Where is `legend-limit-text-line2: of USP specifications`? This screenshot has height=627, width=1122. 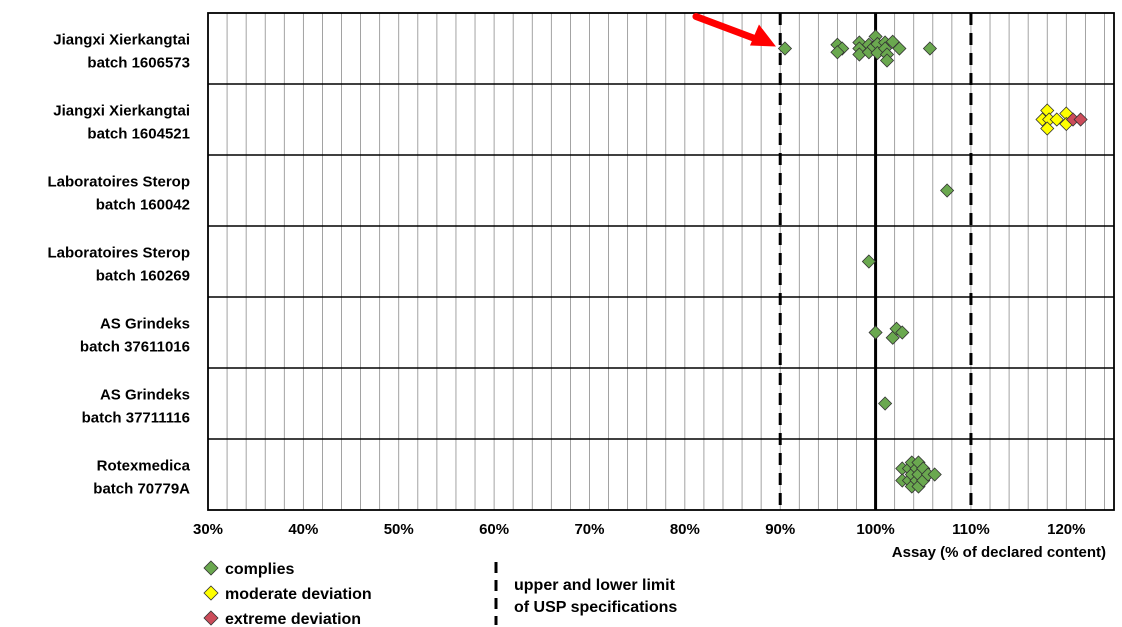
legend-limit-text-line2: of USP specifications is located at coordinates (595, 607).